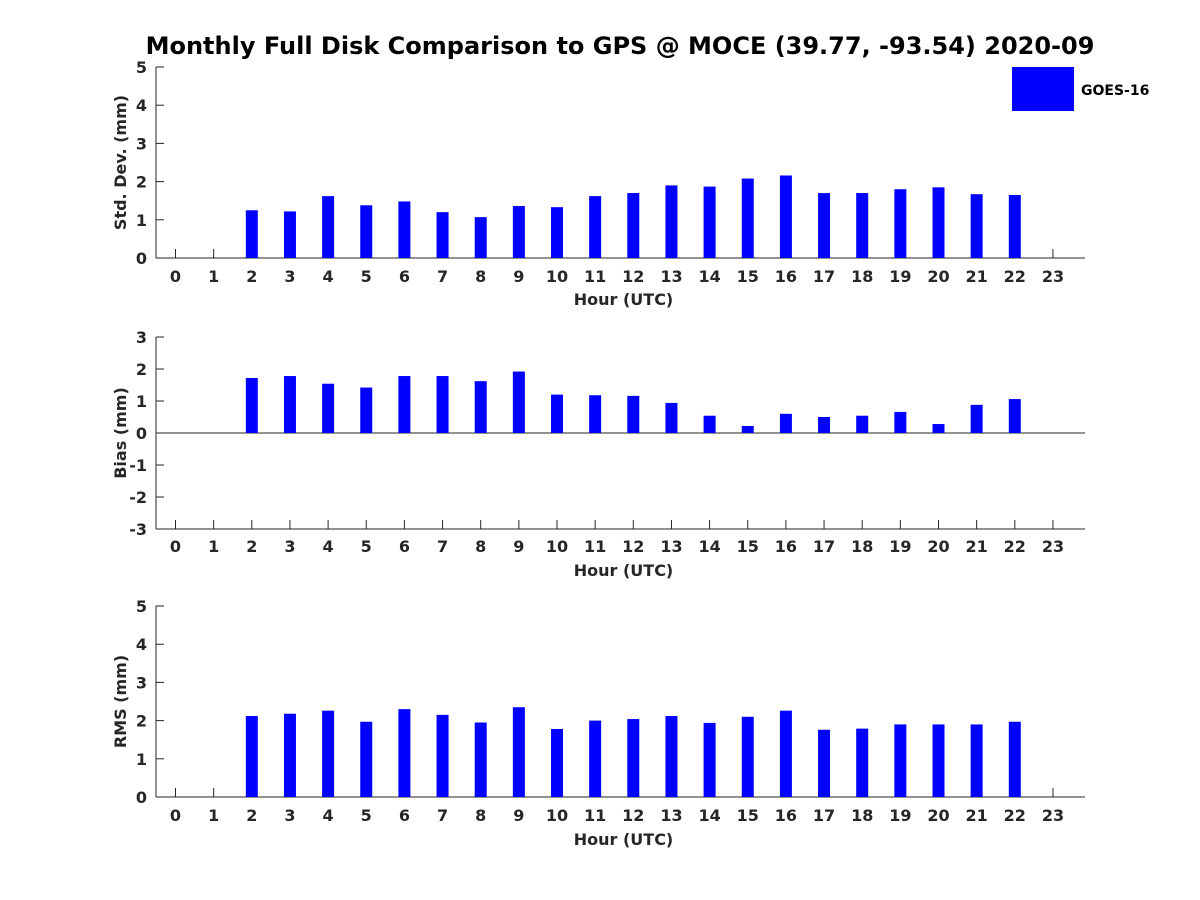  What do you see at coordinates (138, 529) in the screenshot?
I see `y-tick-label: -3` at bounding box center [138, 529].